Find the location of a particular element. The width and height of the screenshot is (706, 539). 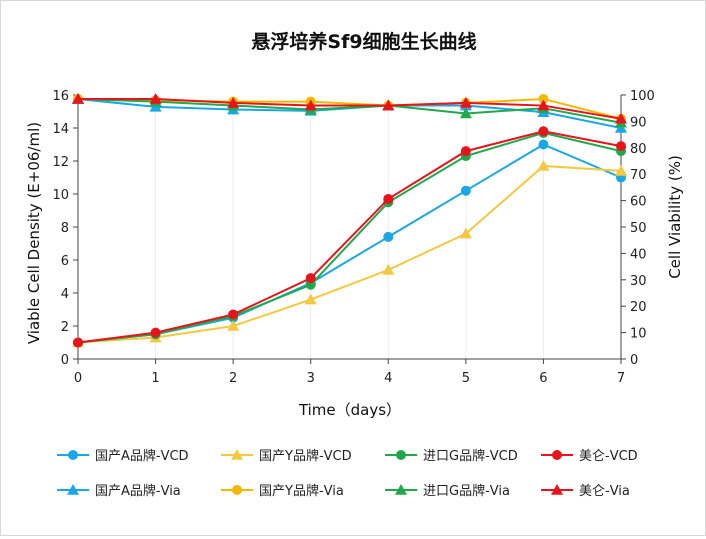

legend-item-6: 进口G品牌-Via is located at coordinates (447, 491).